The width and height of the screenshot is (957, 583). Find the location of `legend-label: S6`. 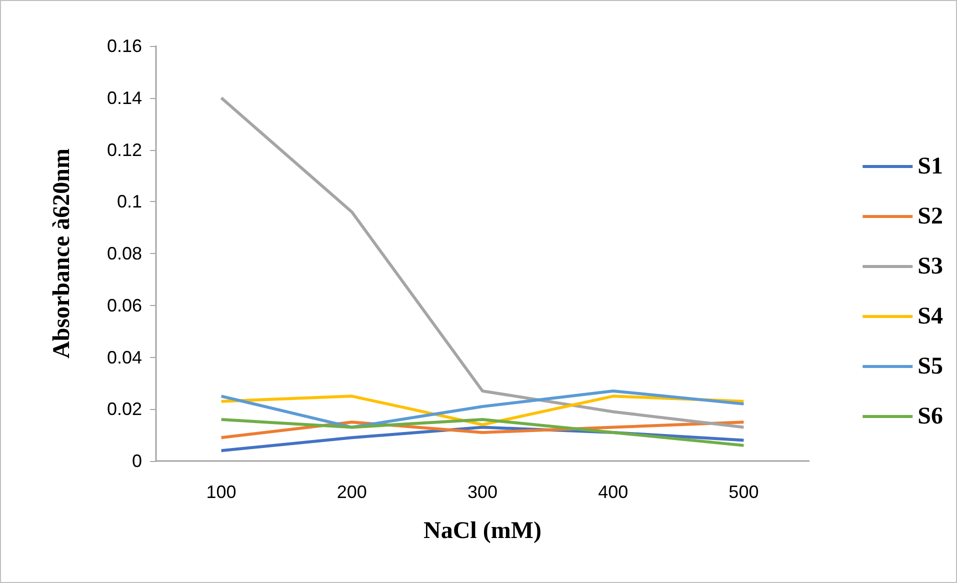

legend-label: S6 is located at coordinates (931, 417).